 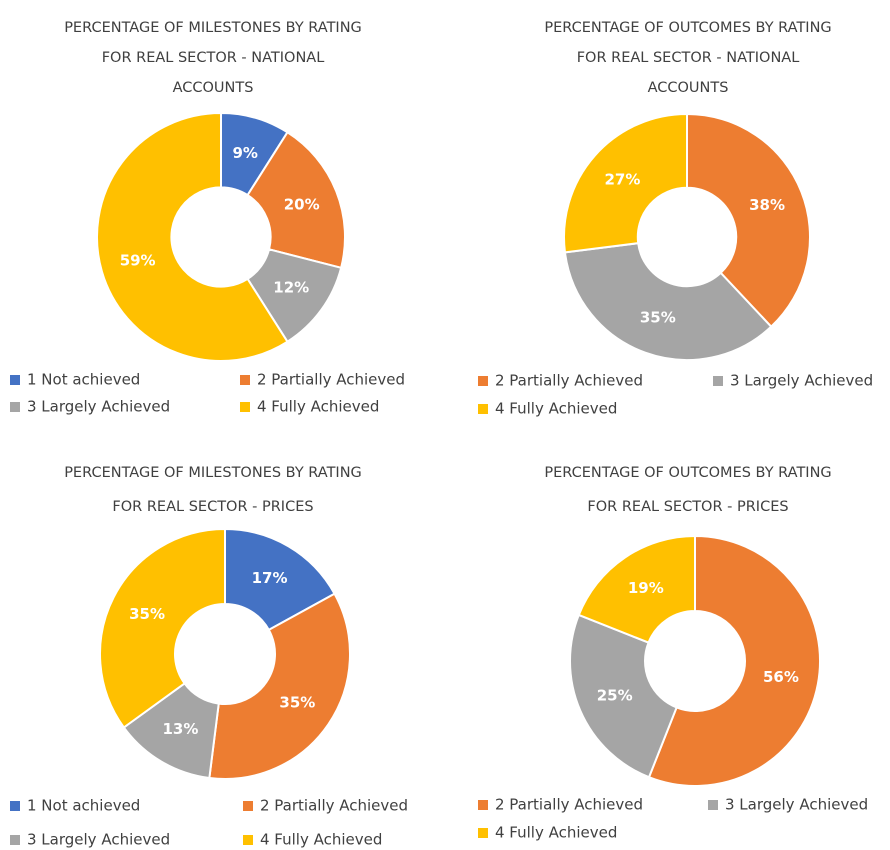 What do you see at coordinates (615, 695) in the screenshot?
I see `data-label: 25%` at bounding box center [615, 695].